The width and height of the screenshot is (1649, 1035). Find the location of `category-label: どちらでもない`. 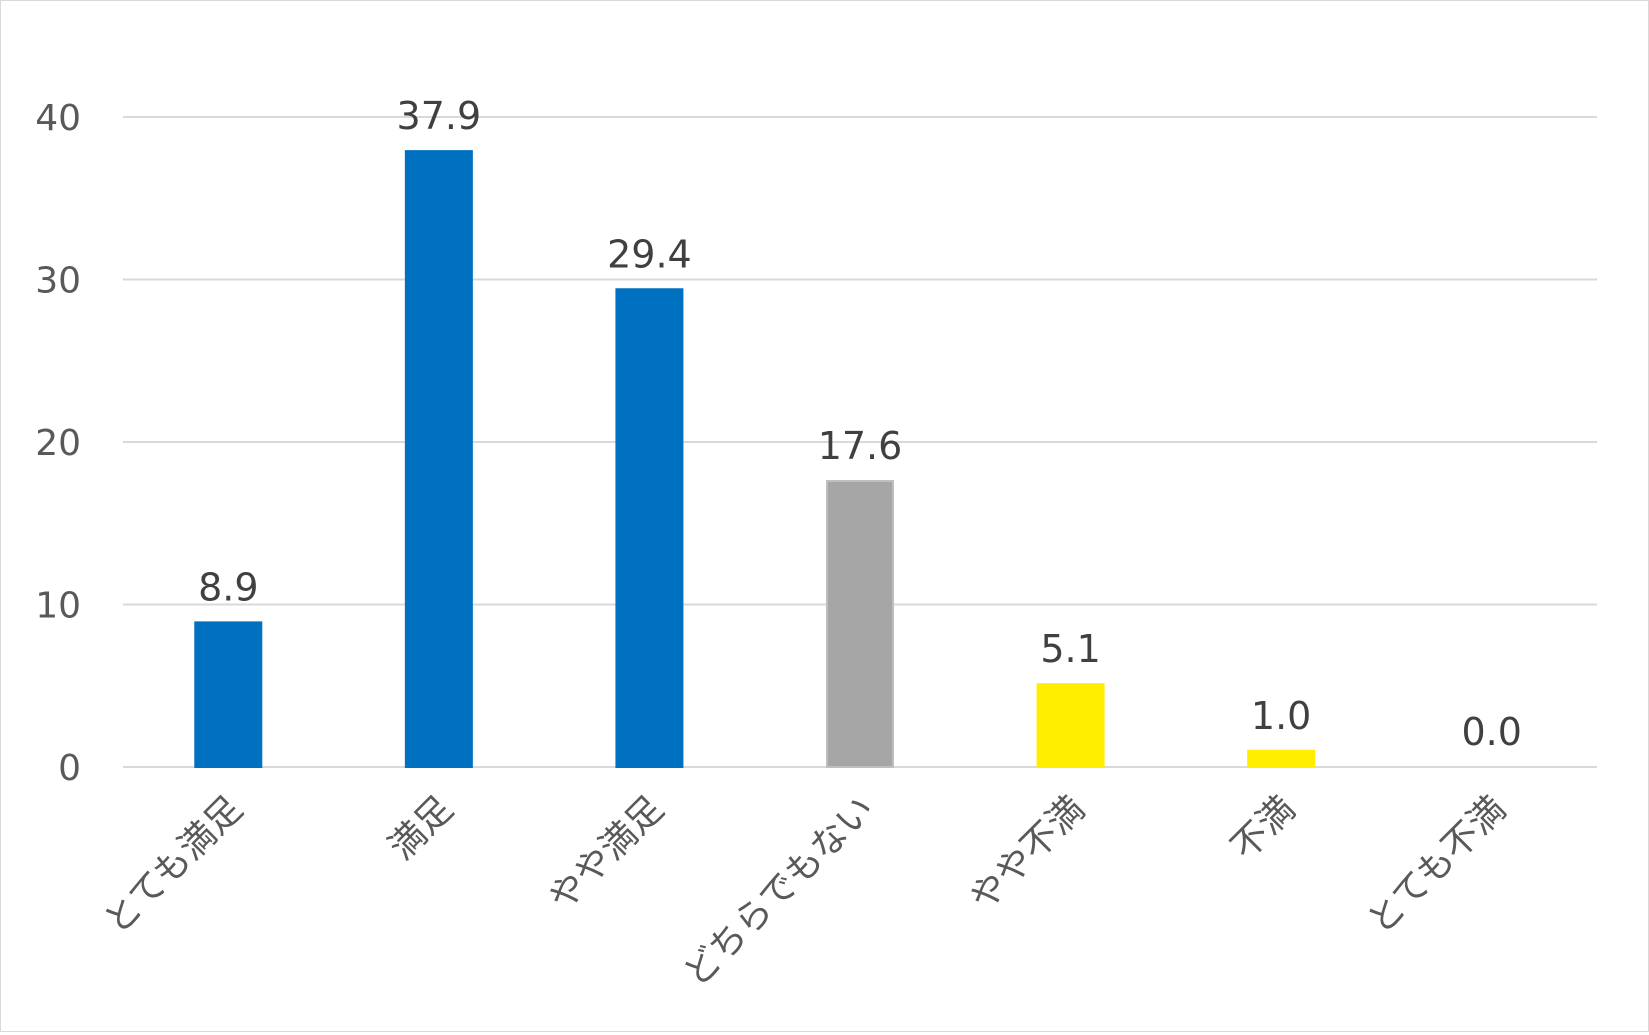

category-label: どちらでもない is located at coordinates (779, 891).